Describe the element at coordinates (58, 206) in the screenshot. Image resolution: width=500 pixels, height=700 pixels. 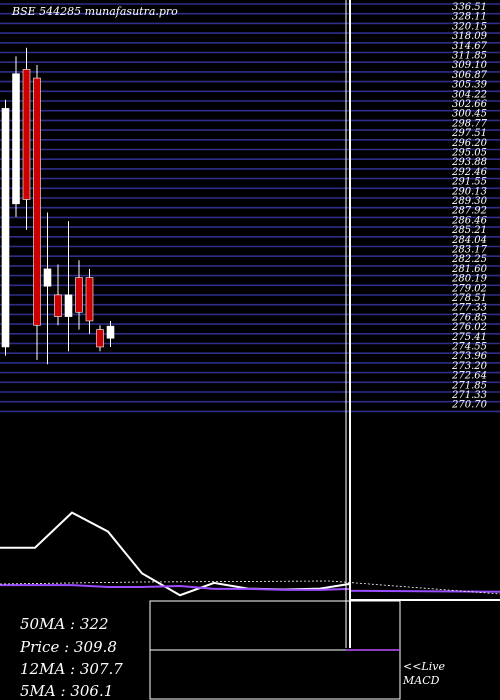
I see `candlesticks` at that location.